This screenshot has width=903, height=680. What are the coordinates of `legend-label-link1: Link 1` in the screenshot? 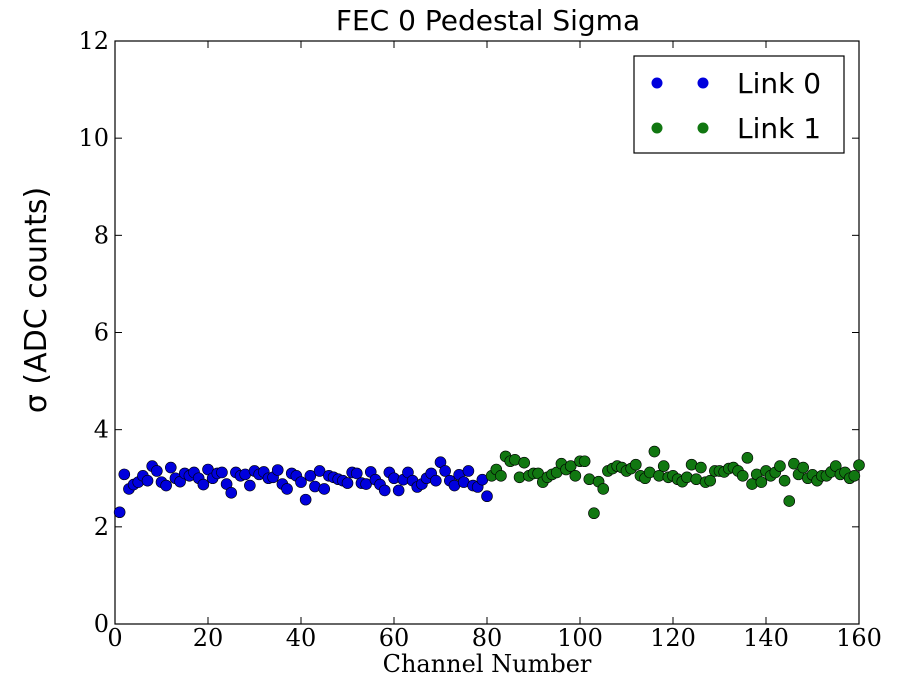 It's located at (779, 128).